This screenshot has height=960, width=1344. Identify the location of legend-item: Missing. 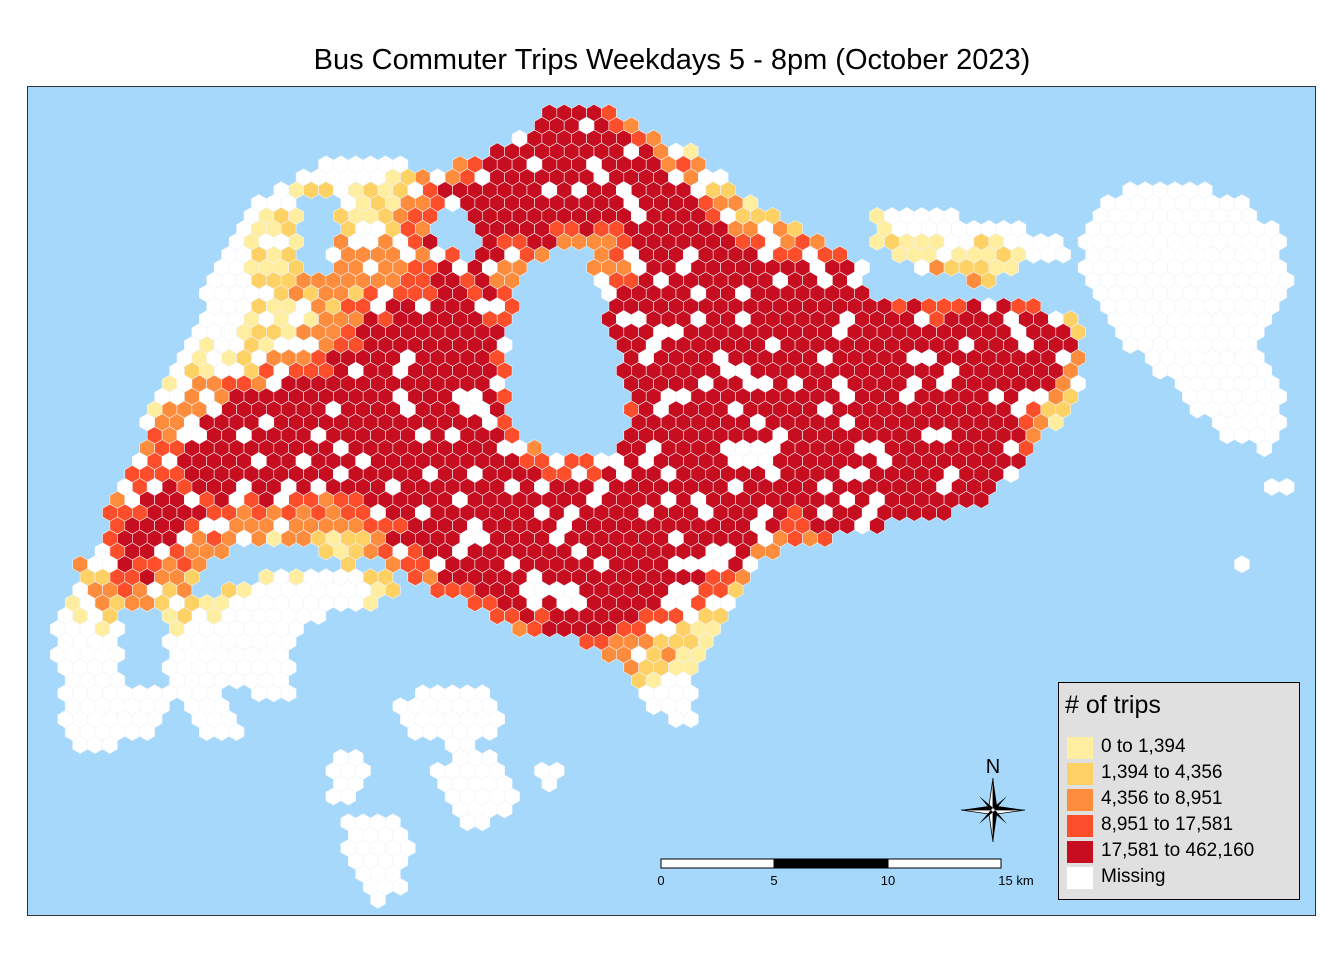
(1181, 878).